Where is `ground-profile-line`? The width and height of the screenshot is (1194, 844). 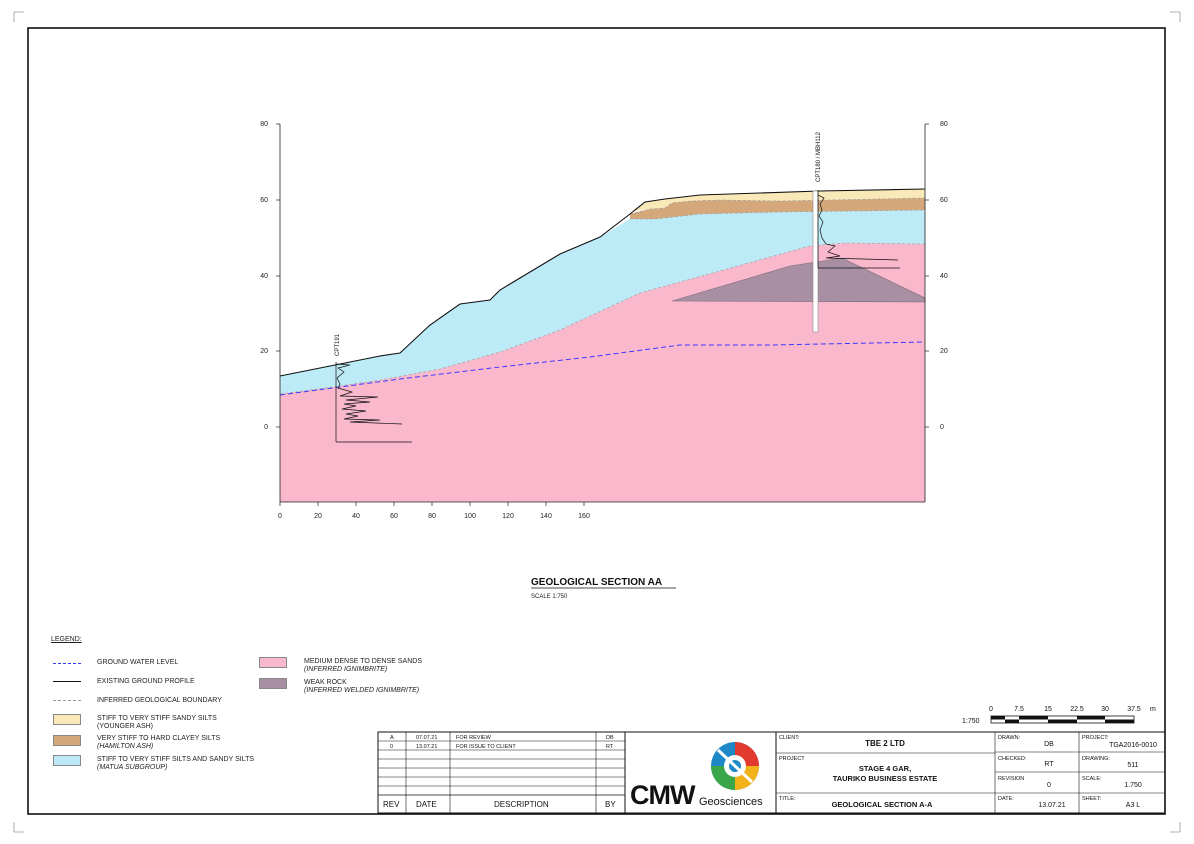 ground-profile-line is located at coordinates (602, 282).